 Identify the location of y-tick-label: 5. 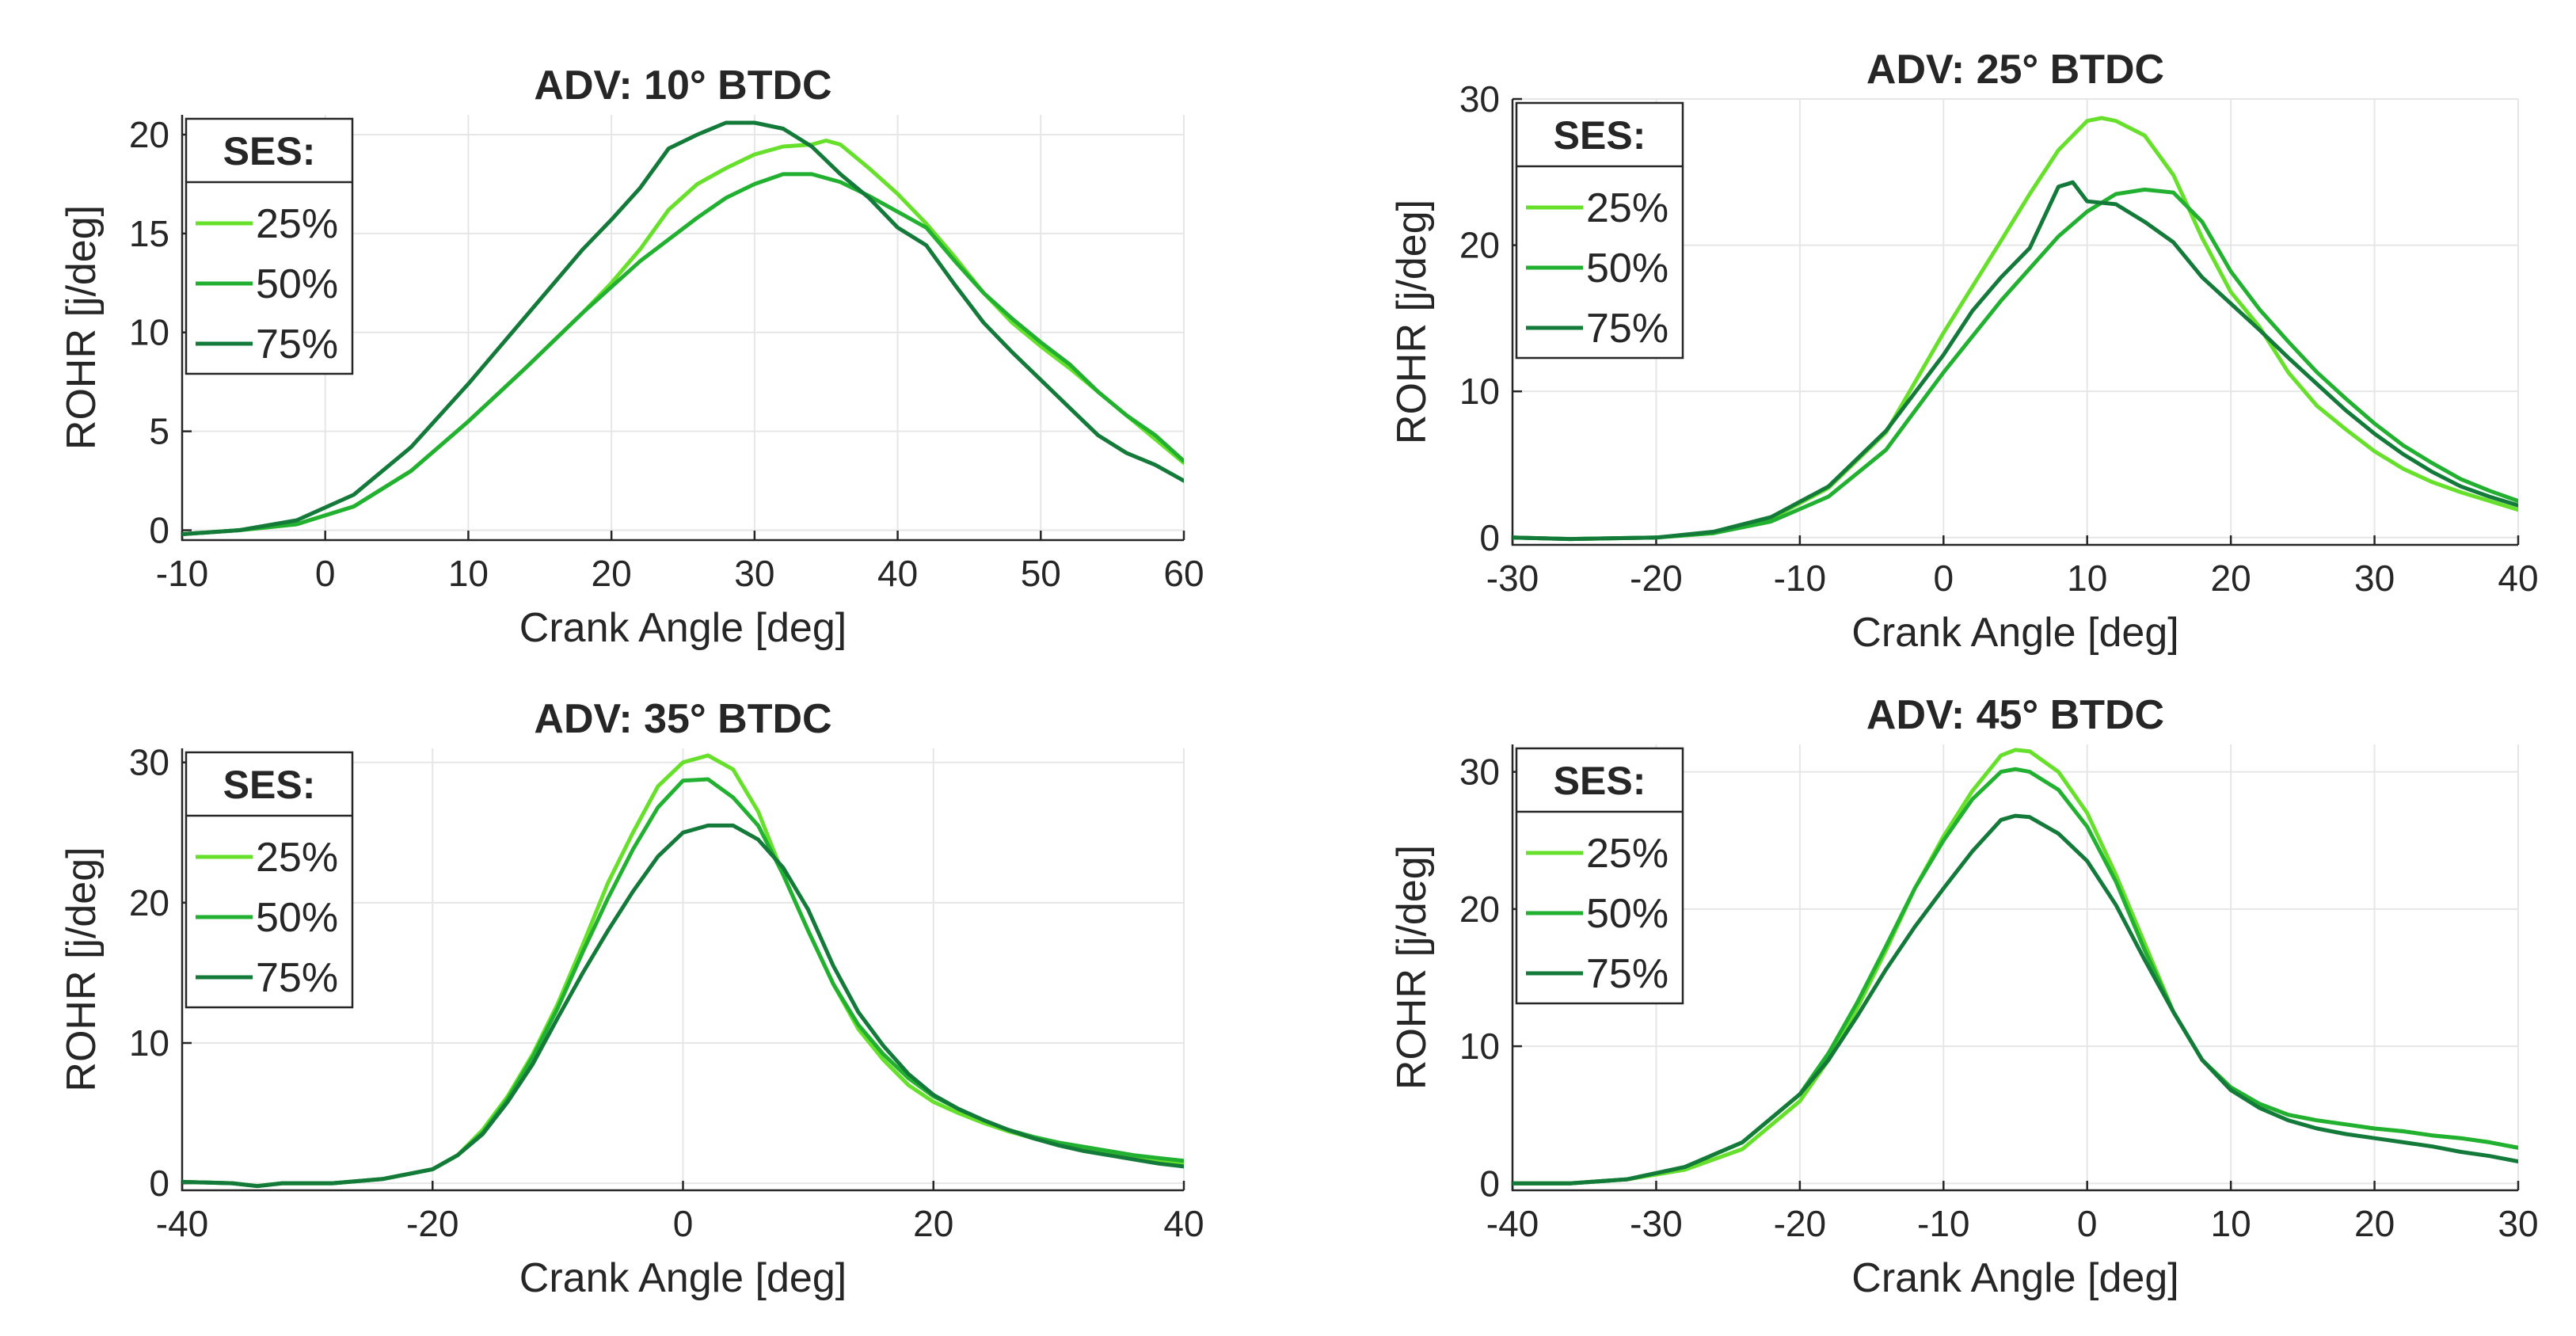
(159, 431).